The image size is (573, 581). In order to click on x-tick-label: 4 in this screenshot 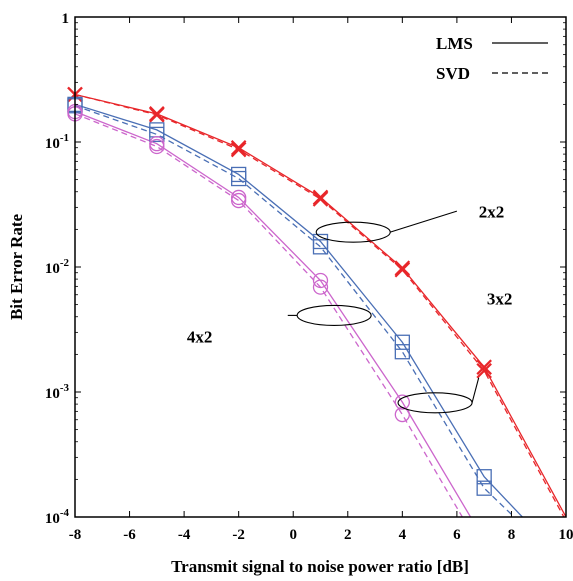, I will do `click(403, 535)`.